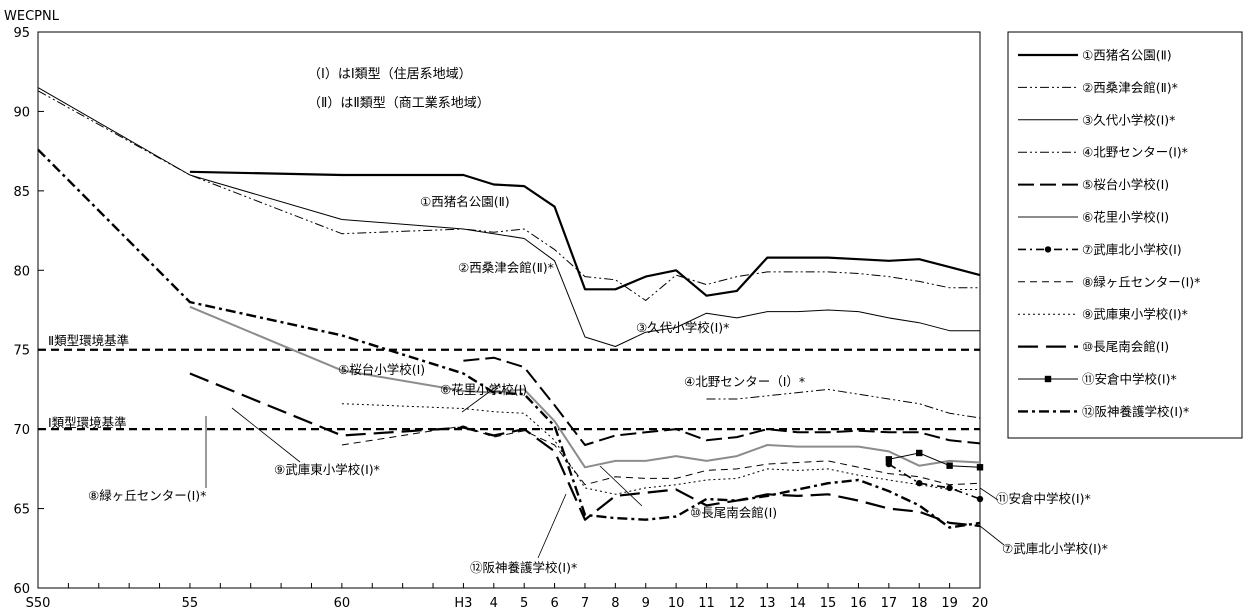  I want to click on y-tick-label: 90, so click(21, 112).